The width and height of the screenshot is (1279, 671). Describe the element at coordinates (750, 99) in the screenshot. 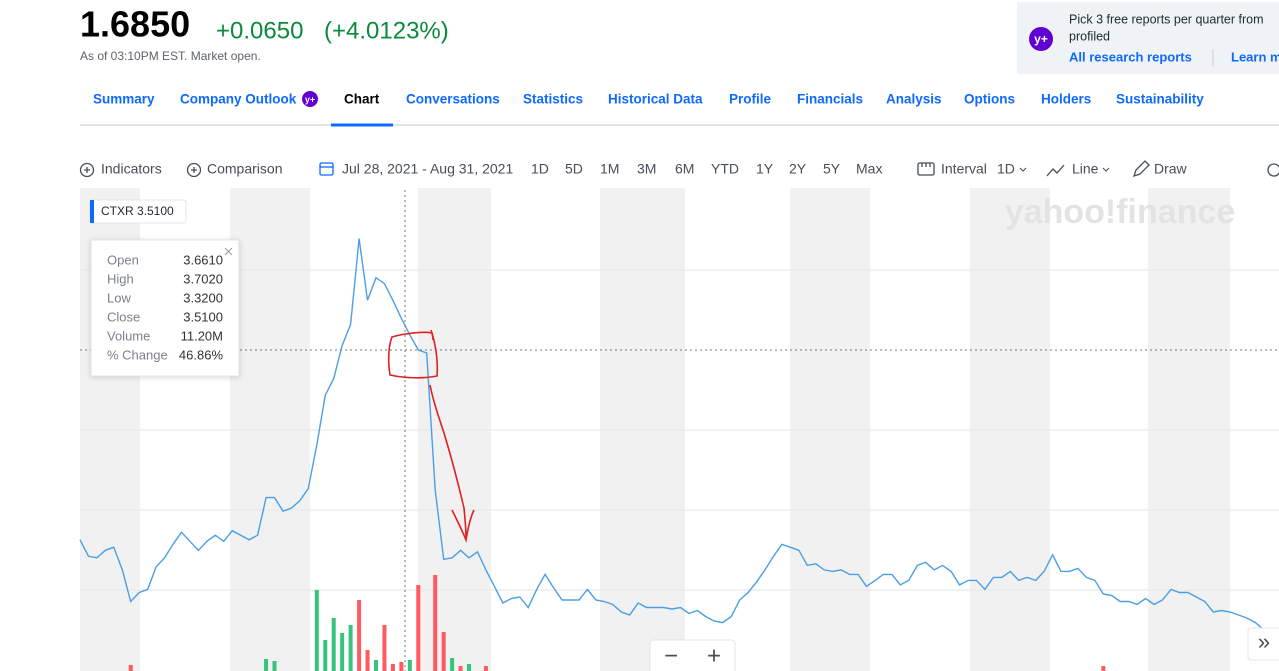

I see `tab: Profile` at that location.